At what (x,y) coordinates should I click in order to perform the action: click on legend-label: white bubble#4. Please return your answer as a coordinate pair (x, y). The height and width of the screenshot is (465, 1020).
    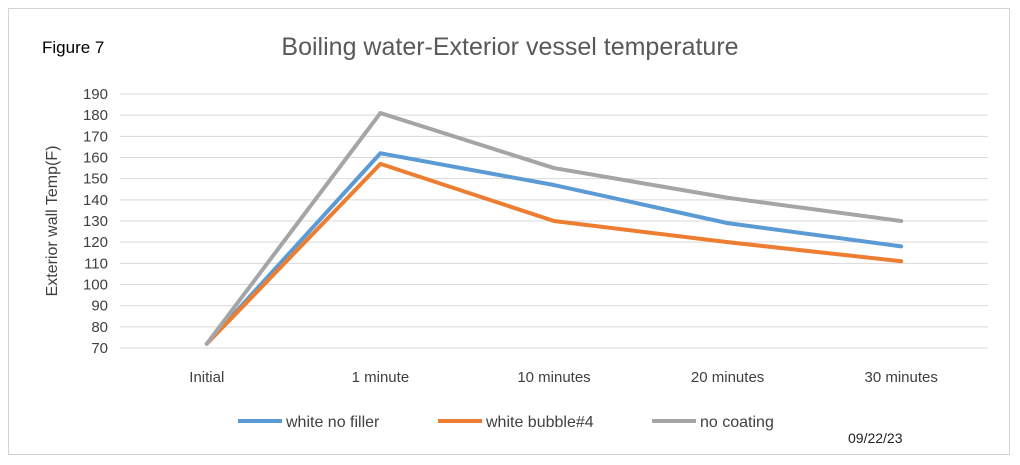
    Looking at the image, I should click on (539, 422).